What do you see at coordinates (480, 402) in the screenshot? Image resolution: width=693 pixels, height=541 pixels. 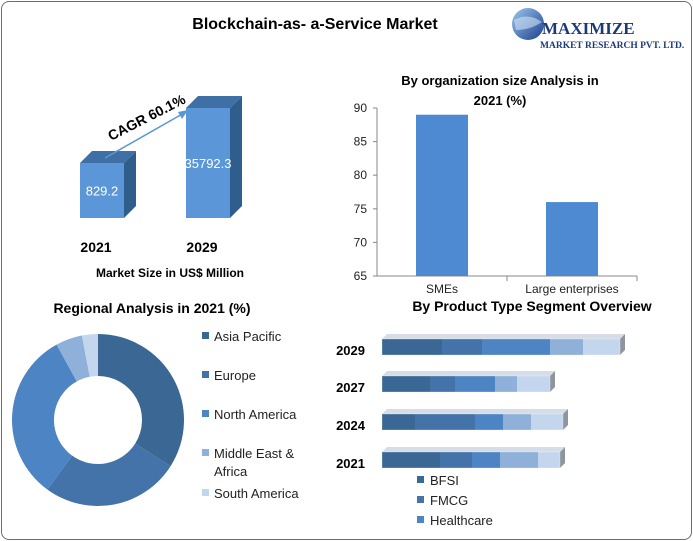 I see `product-type-chart: 2029 2027 2024 2021` at bounding box center [480, 402].